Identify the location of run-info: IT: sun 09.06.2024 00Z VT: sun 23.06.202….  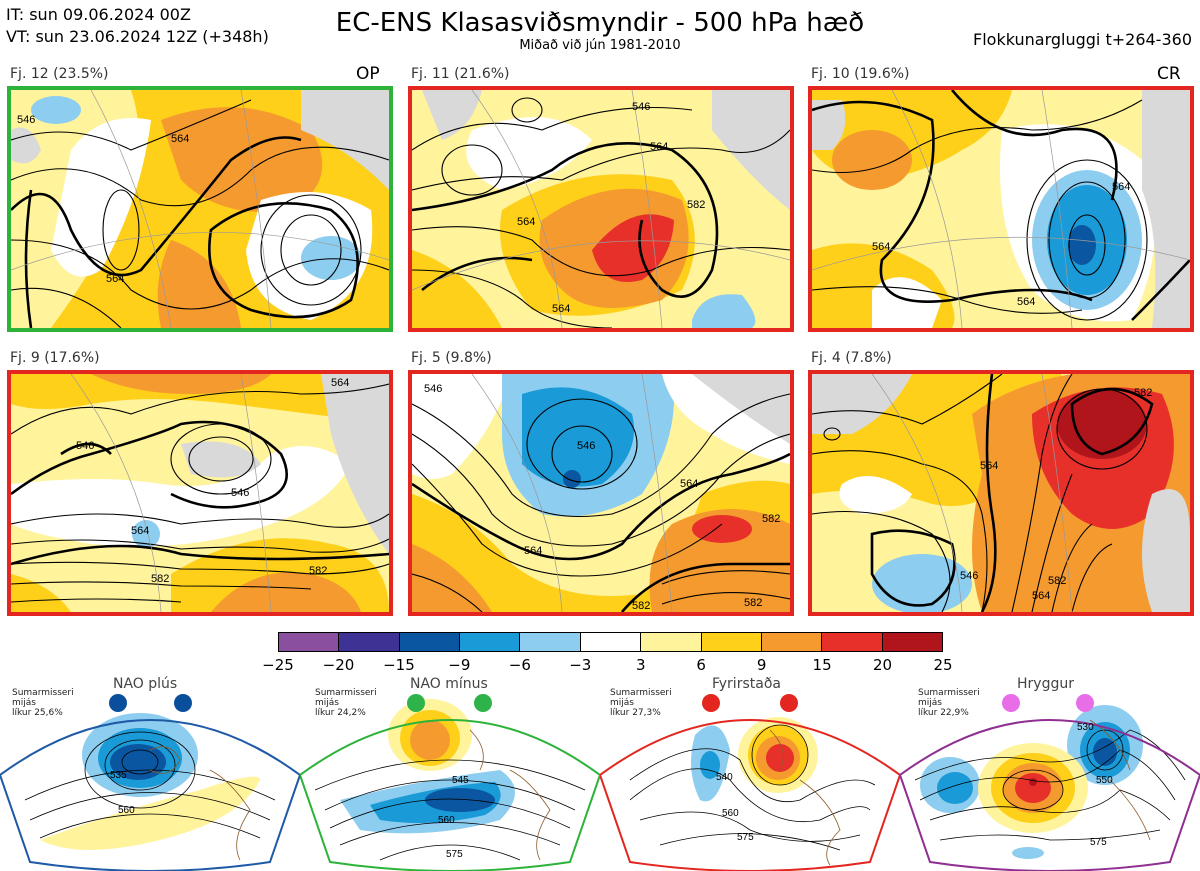
(137, 26).